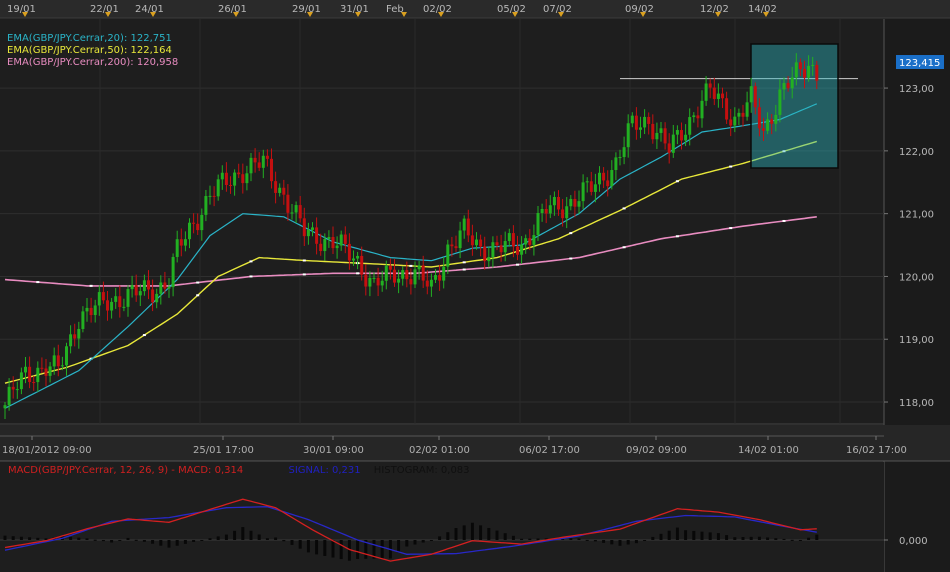  What do you see at coordinates (557, 9) in the screenshot?
I see `top-date-label: 07/02` at bounding box center [557, 9].